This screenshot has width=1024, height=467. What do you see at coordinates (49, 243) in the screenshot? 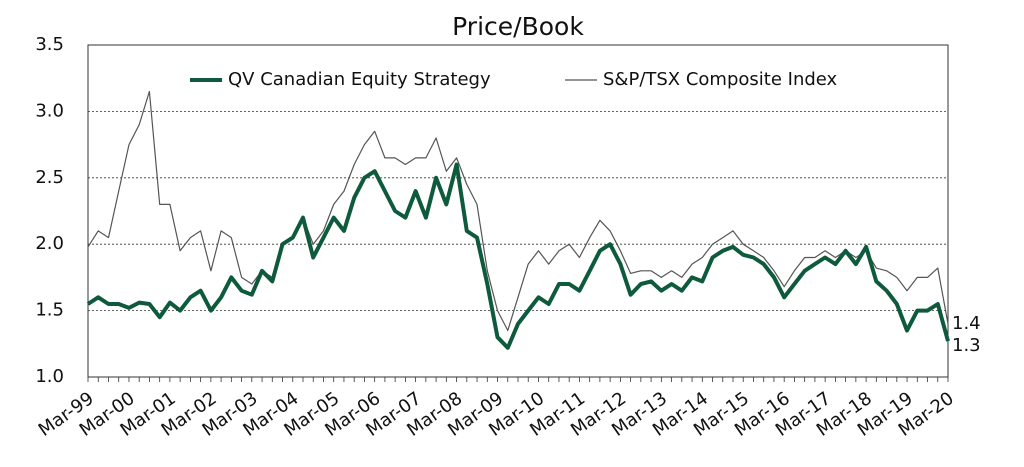
I see `y-tick-label: 2.0` at bounding box center [49, 243].